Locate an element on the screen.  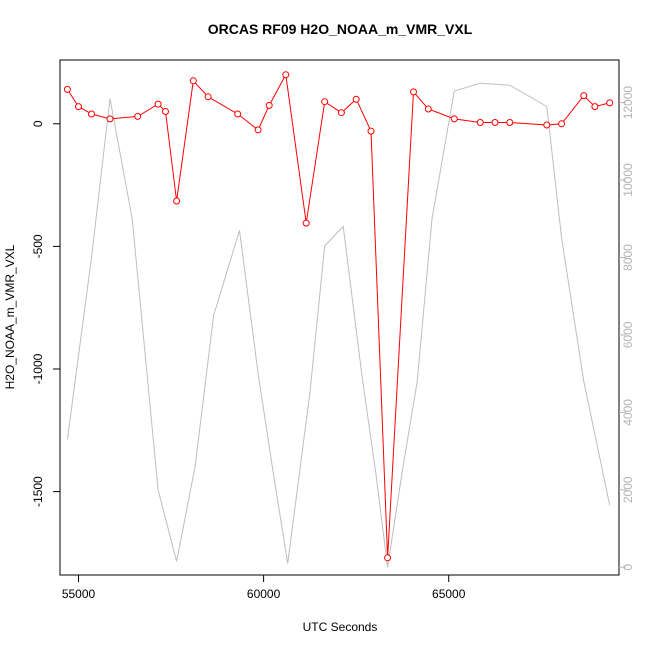
y2-tick-label: 12000 is located at coordinates (628, 103).